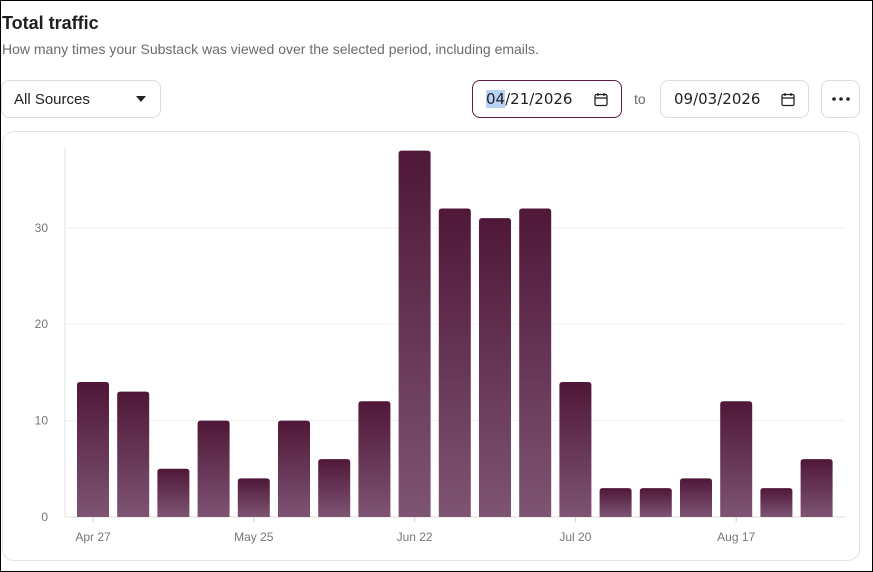 This screenshot has width=873, height=572. What do you see at coordinates (42, 228) in the screenshot?
I see `y-tick-label: 30` at bounding box center [42, 228].